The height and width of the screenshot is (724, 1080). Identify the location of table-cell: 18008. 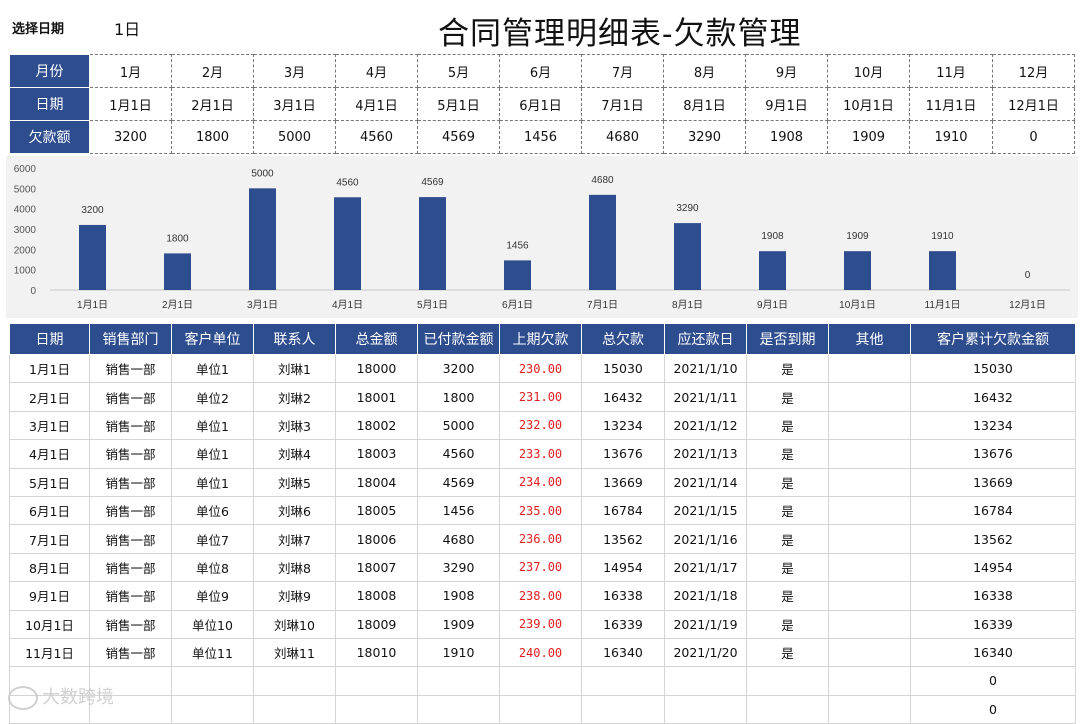
(376, 596).